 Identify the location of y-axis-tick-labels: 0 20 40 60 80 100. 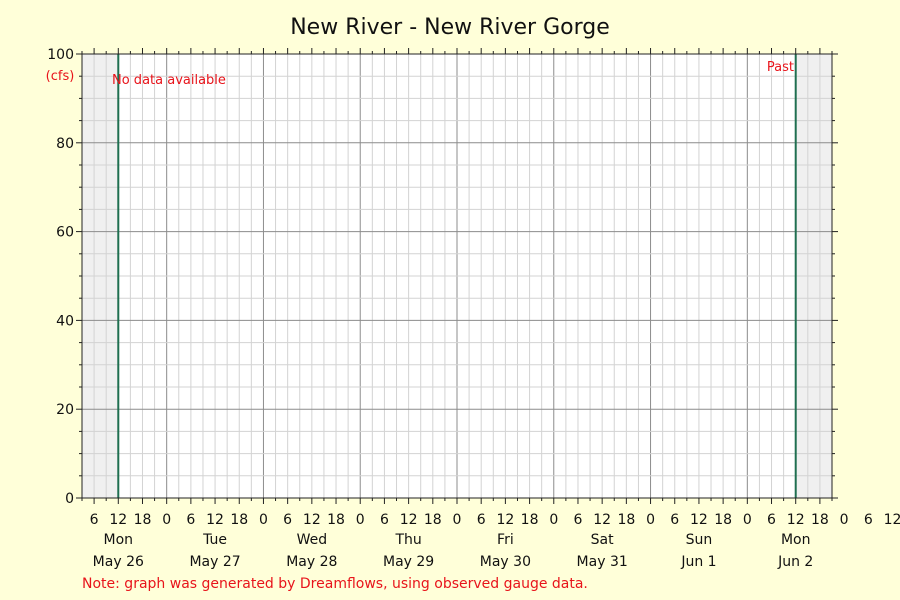
(60, 277).